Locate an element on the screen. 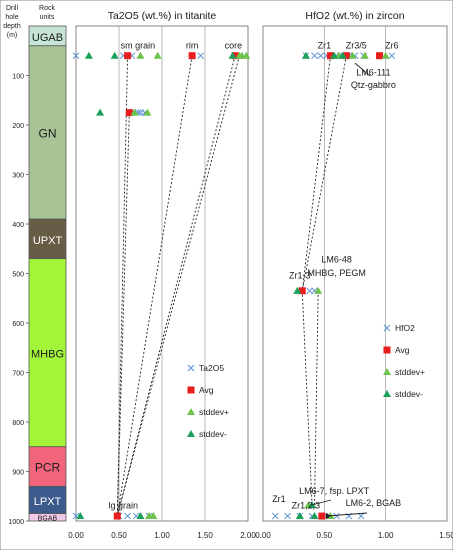  units-header-line: Rock is located at coordinates (47, 8).